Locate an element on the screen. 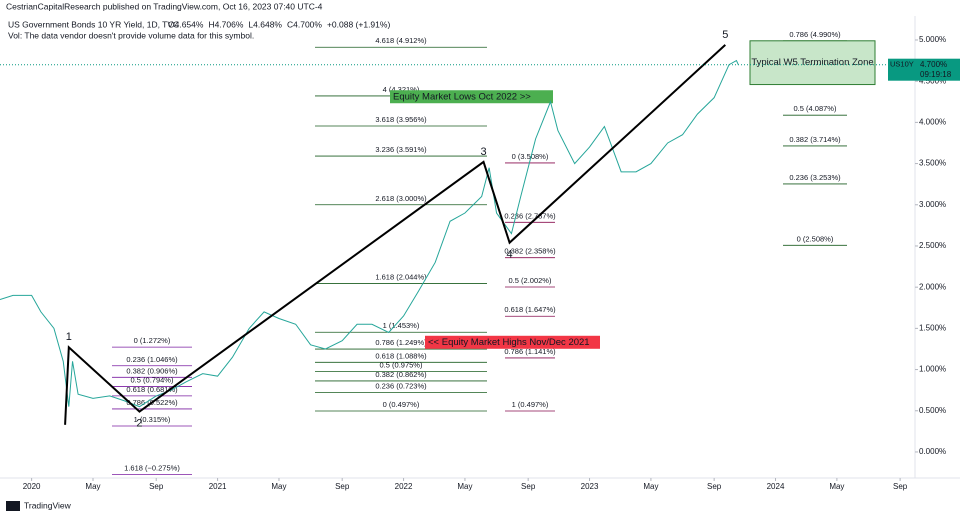 The height and width of the screenshot is (517, 960). fib-label: 0.5 (4.087%) is located at coordinates (815, 108).